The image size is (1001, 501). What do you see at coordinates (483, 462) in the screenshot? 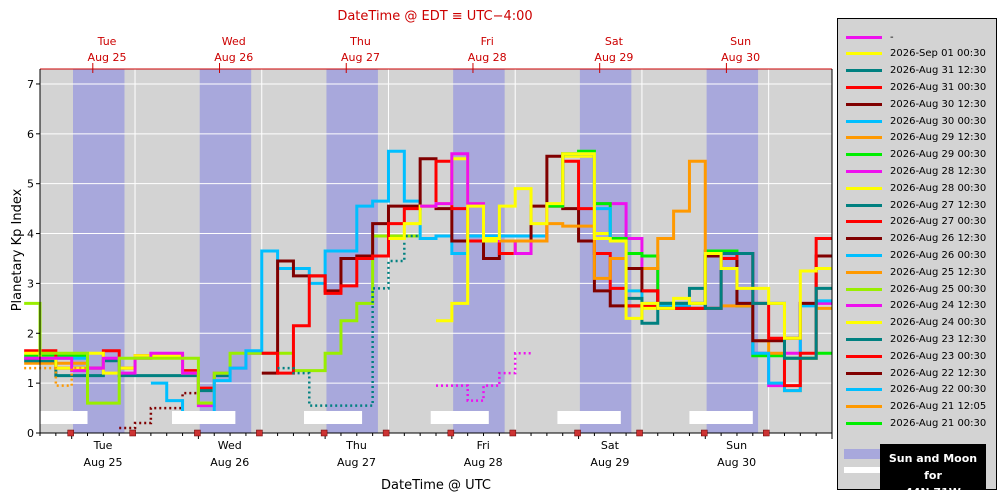
I see `bottom-date-label: Aug 28` at bounding box center [483, 462].